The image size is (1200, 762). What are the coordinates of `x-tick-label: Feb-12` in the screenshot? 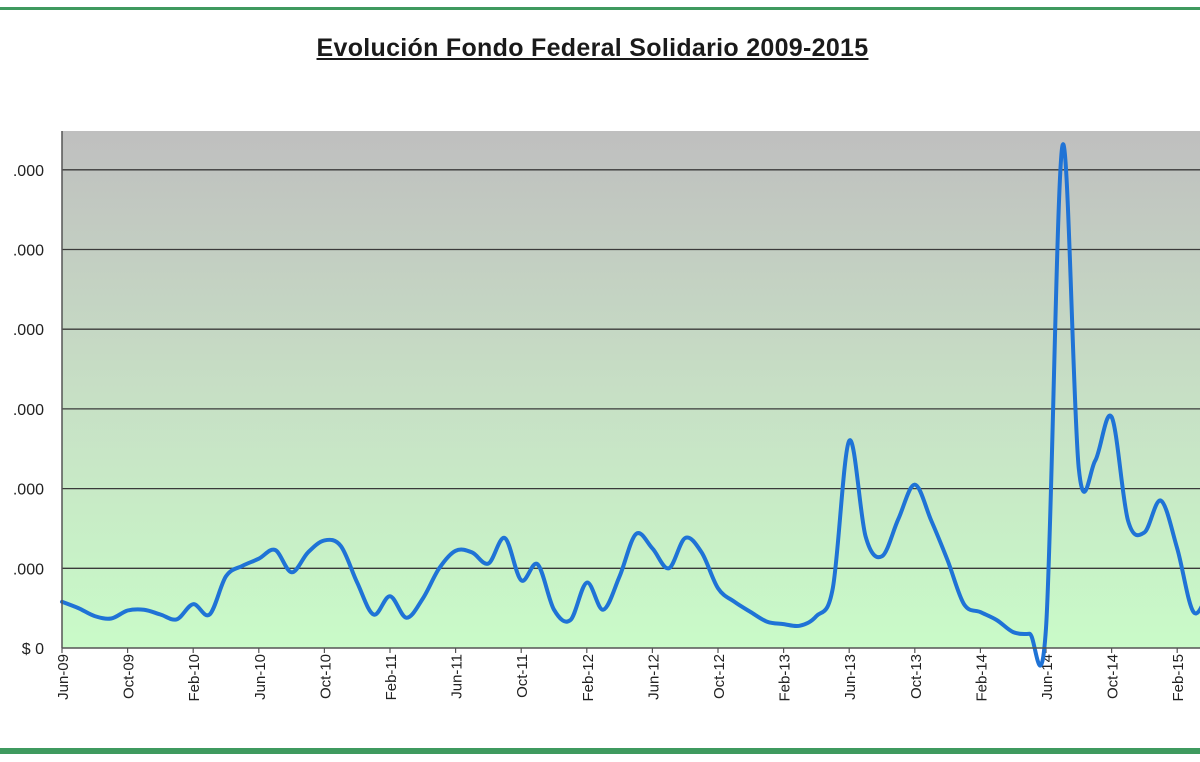 It's located at (588, 678).